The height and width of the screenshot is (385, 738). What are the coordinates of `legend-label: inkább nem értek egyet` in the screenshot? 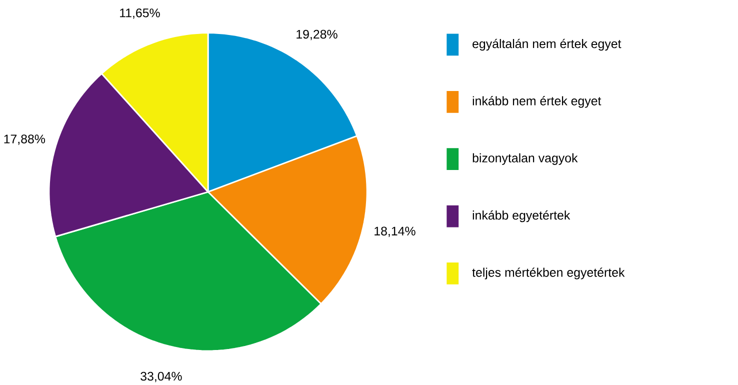 It's located at (537, 102).